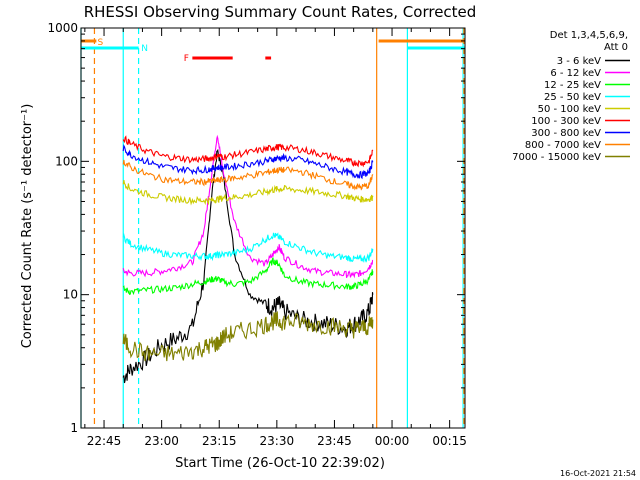 The image size is (640, 480). I want to click on x-tick-label: 00:15, so click(449, 441).